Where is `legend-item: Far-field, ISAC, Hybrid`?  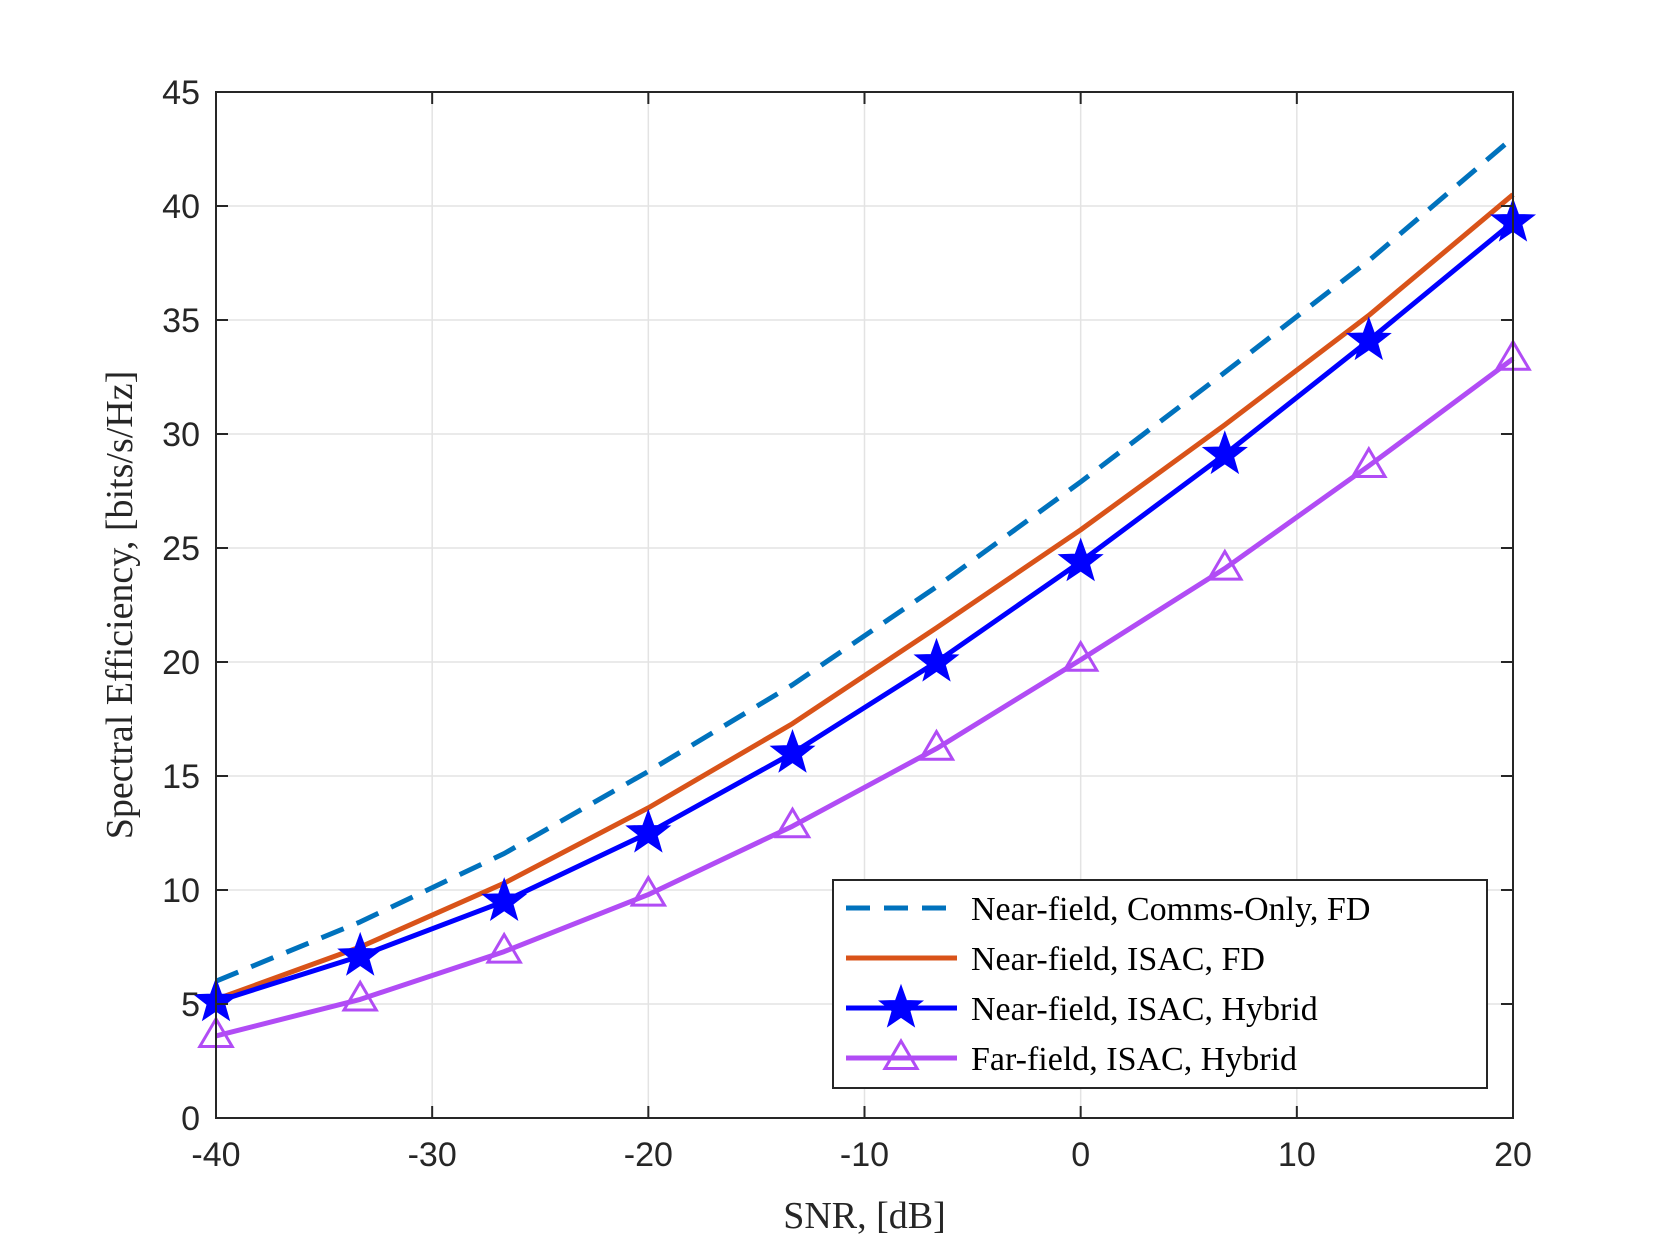 legend-item: Far-field, ISAC, Hybrid is located at coordinates (1071, 1058).